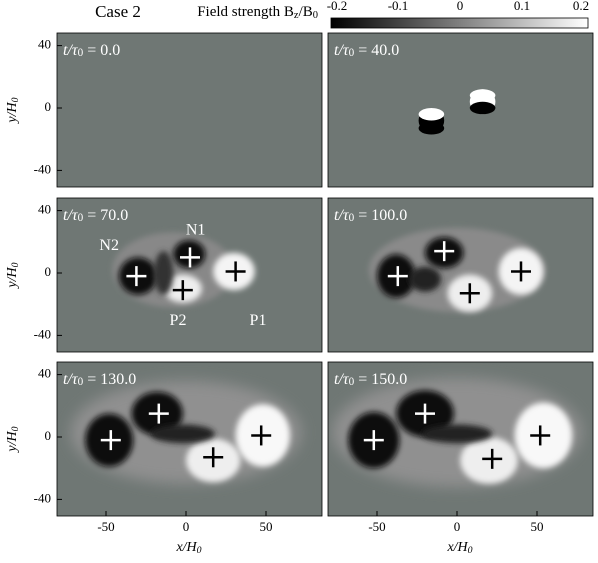 The height and width of the screenshot is (563, 598). Describe the element at coordinates (296, 15) in the screenshot. I see `subscript: z` at that location.